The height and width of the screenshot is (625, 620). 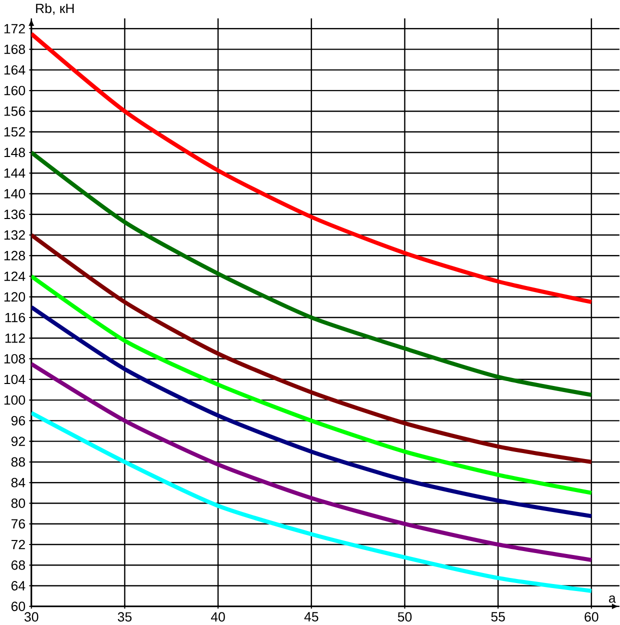 I want to click on y-tick-label: 164, so click(x=15, y=70).